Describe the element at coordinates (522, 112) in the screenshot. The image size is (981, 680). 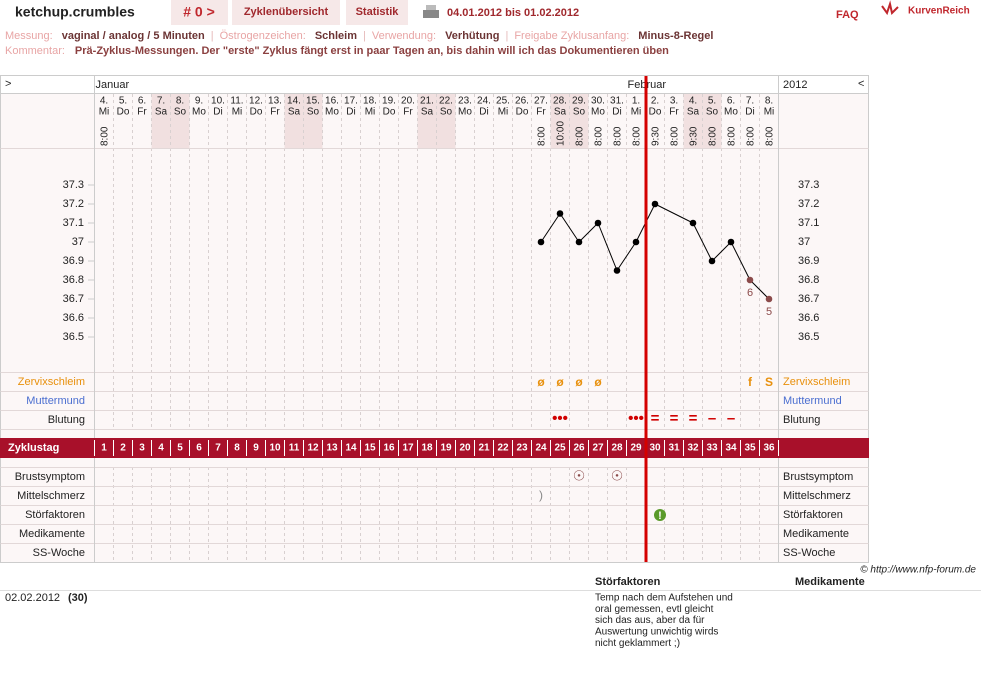
I see `weekday: Do` at that location.